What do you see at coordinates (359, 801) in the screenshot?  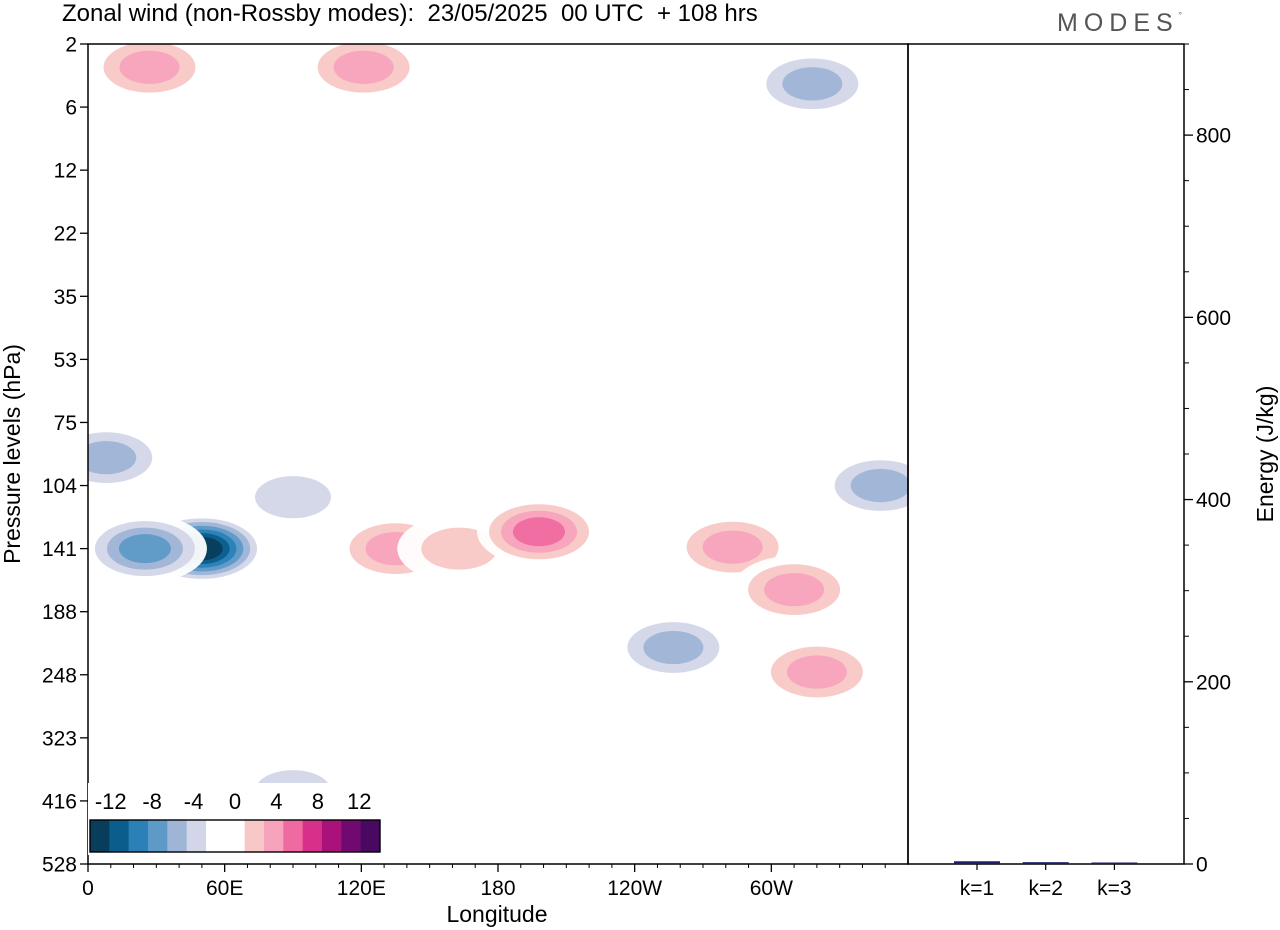 I see `colorbar-label-6: 12` at bounding box center [359, 801].